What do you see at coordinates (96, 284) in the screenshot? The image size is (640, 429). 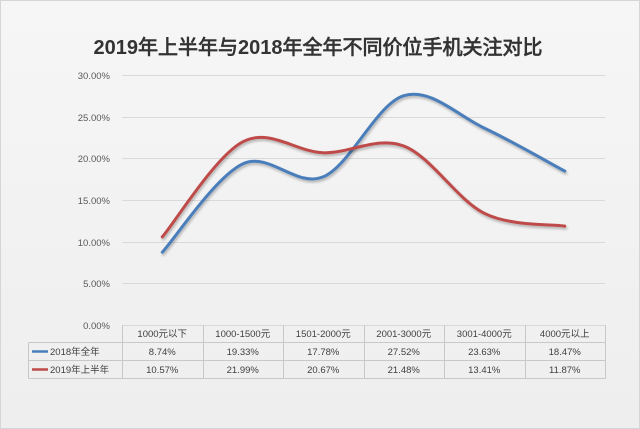 I see `y-tick-label: 5.00%` at bounding box center [96, 284].